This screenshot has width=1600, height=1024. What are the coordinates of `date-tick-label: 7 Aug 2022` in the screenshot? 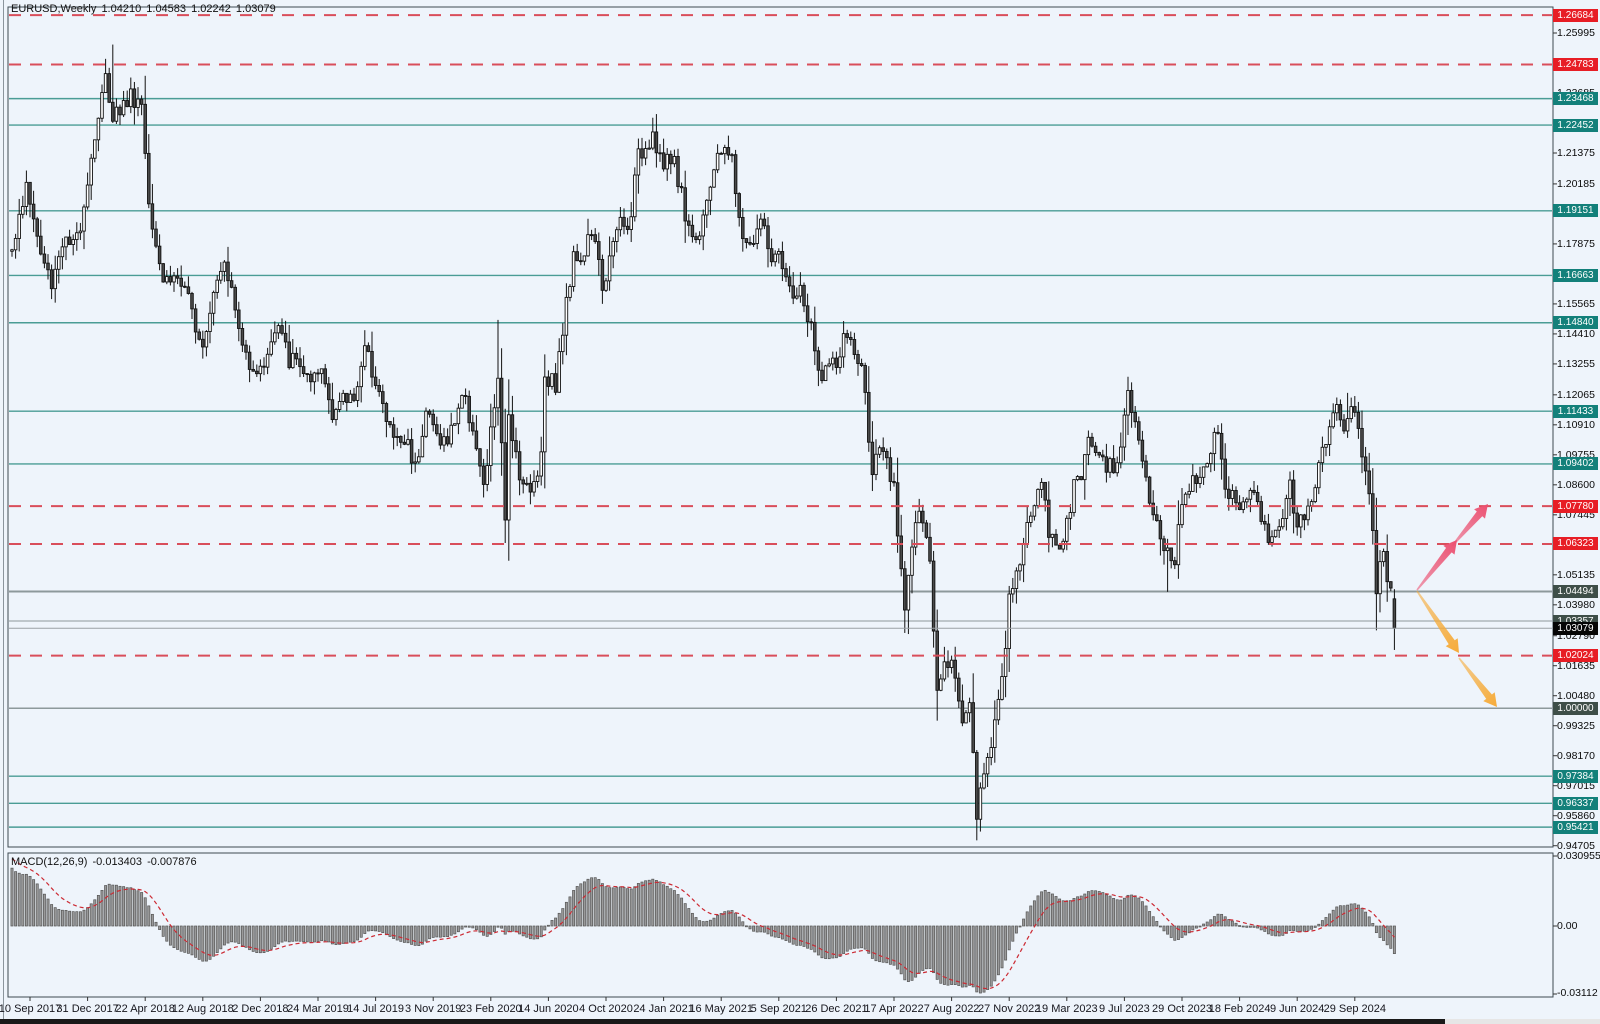 It's located at (951, 1009).